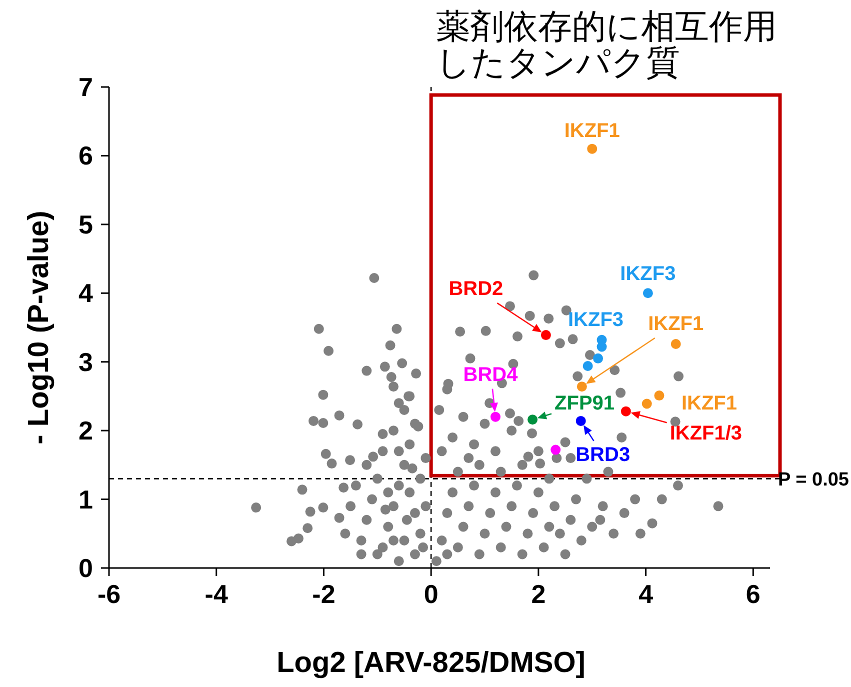 The width and height of the screenshot is (851, 687). What do you see at coordinates (753, 594) in the screenshot?
I see `x-tick-label: 6` at bounding box center [753, 594].